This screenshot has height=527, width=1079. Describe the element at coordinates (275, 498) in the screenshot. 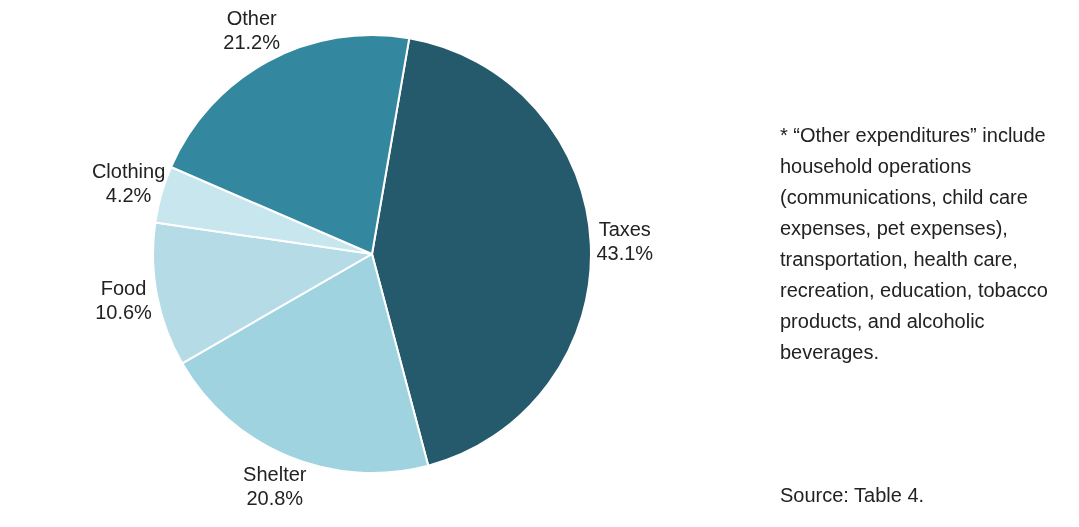

I see `data-label: 20.8%` at that location.